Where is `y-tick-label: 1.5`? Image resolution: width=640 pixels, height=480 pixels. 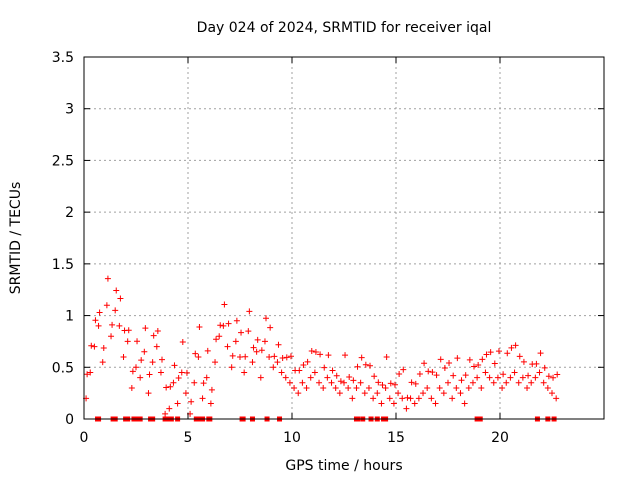
y-tick-label: 1.5 is located at coordinates (63, 265).